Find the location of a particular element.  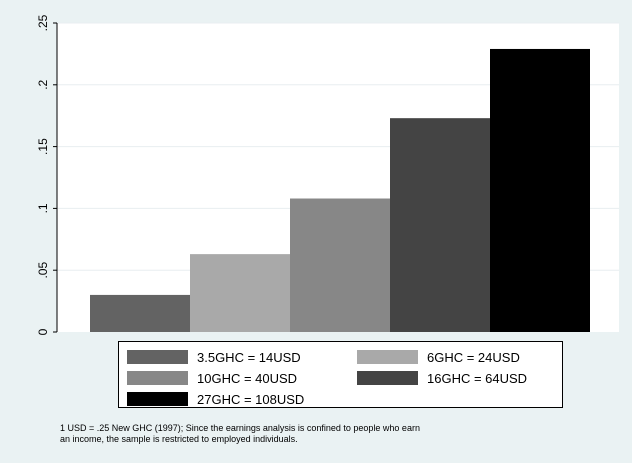

legend-label-4: 16GHC = 64USD is located at coordinates (477, 378).